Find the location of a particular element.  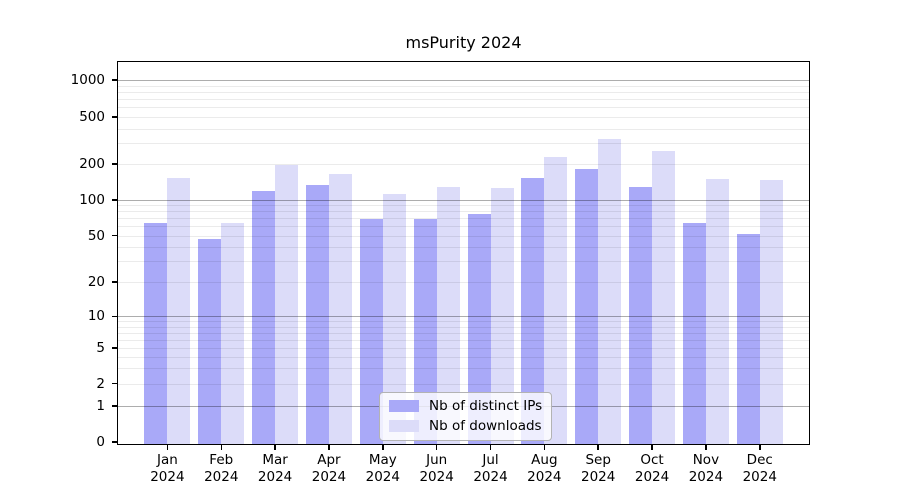

x-tick-label: Jul 2024 is located at coordinates (490, 468).